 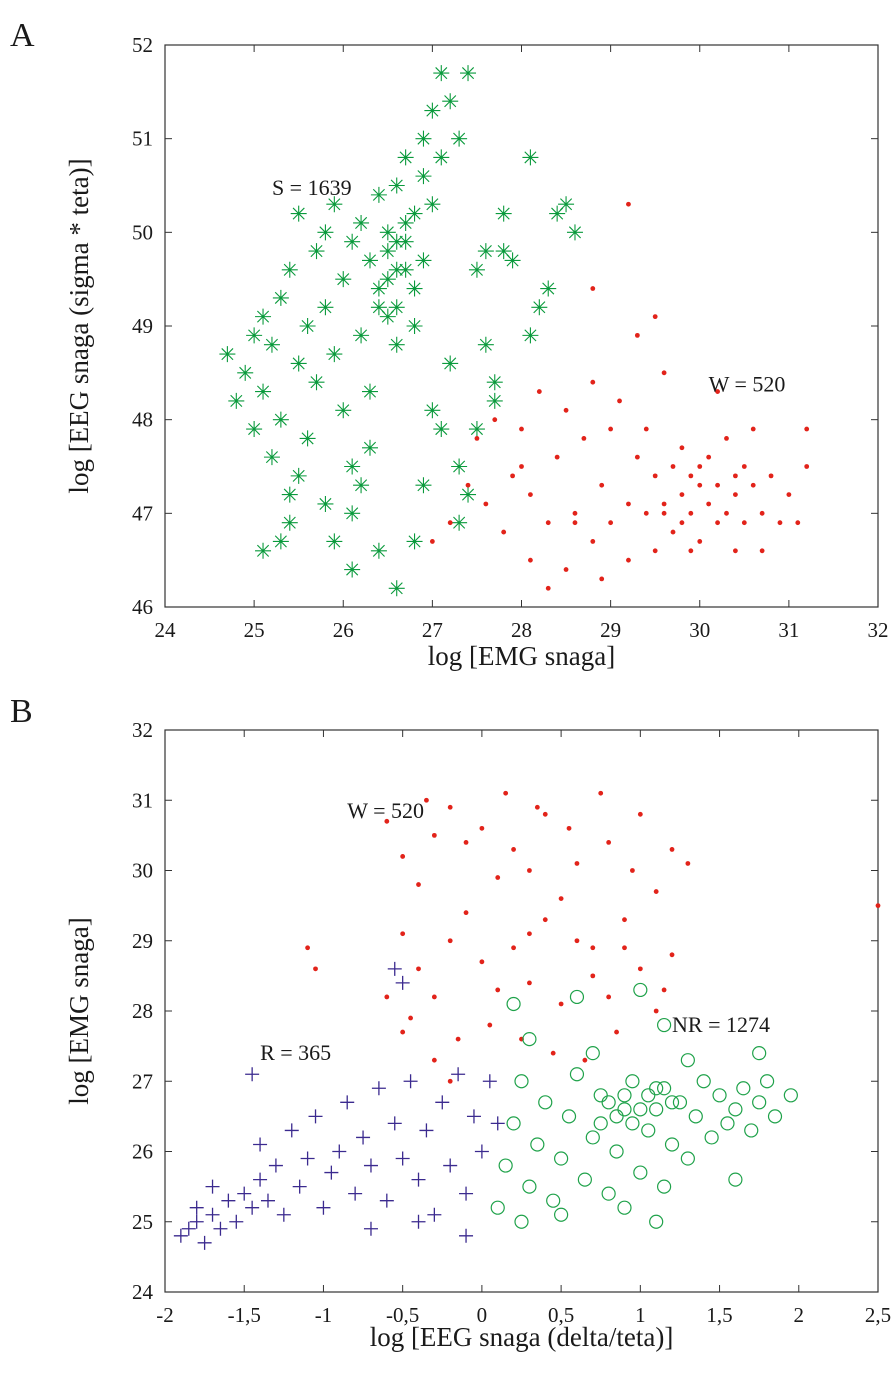 I want to click on y-tick-label-a: 51, so click(x=142, y=139).